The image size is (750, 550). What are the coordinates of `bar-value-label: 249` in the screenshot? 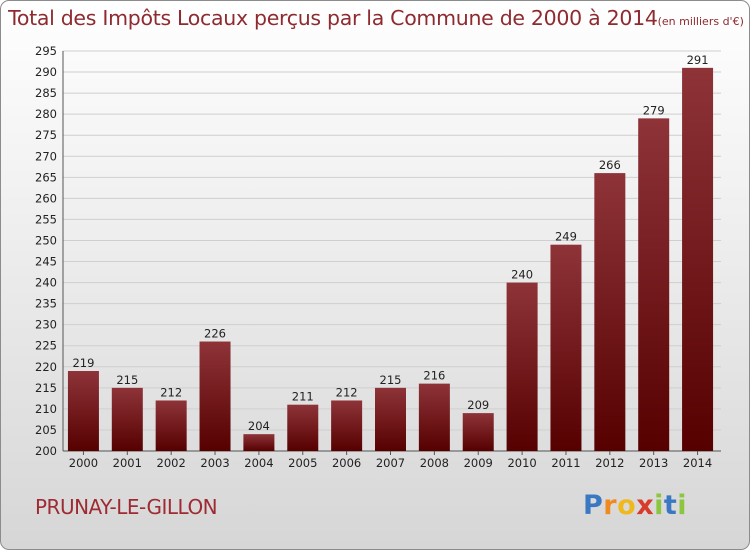 It's located at (566, 237).